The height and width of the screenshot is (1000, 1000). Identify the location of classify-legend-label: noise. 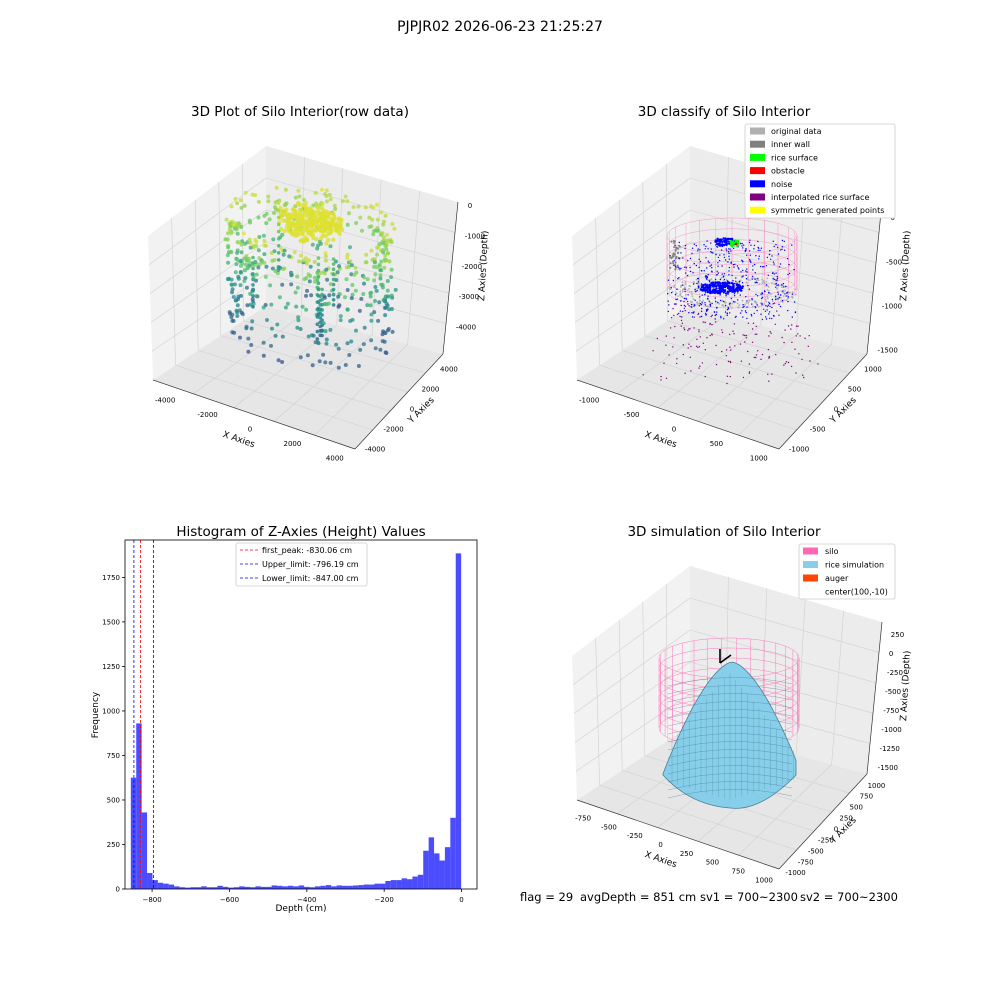
(781, 184).